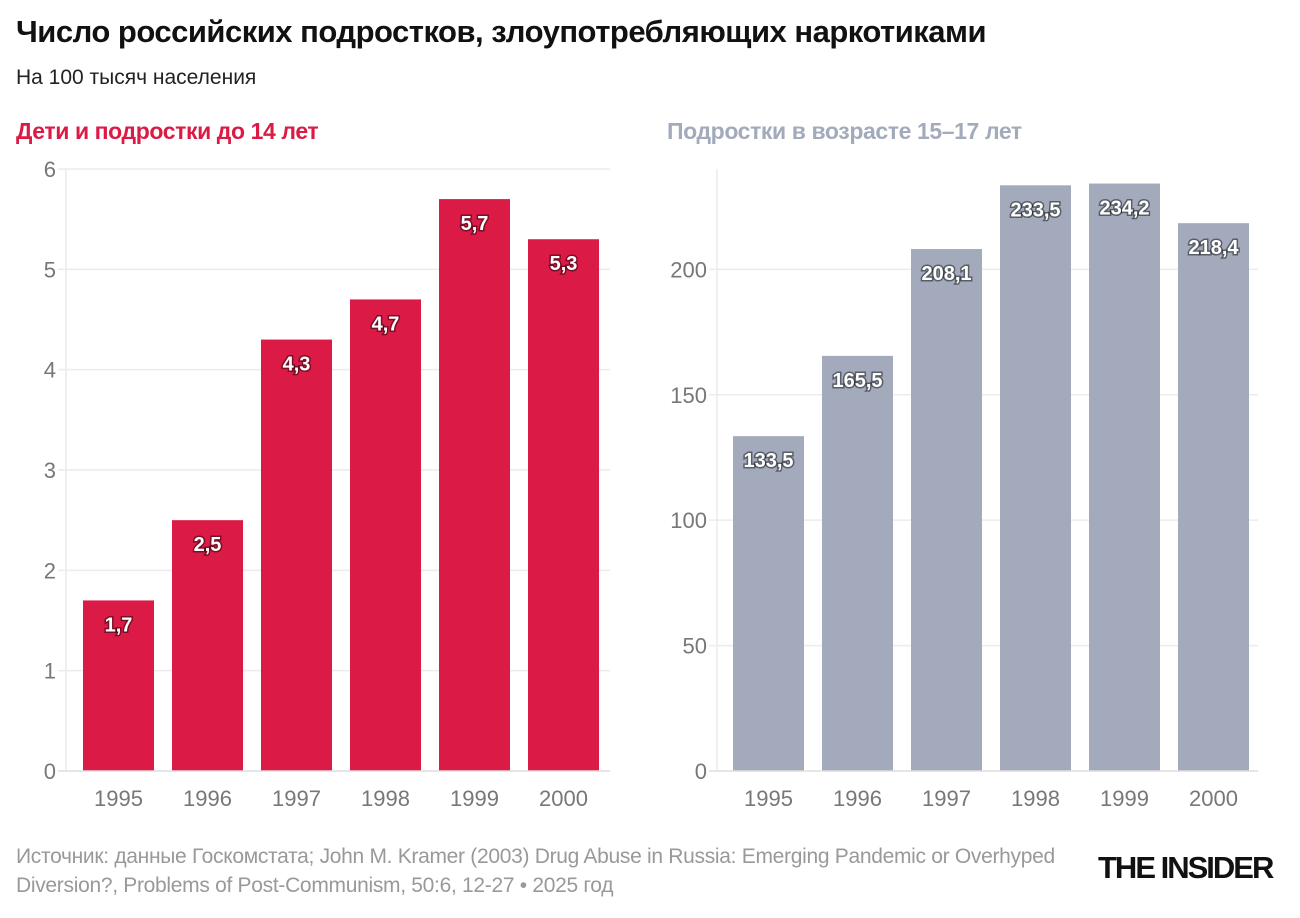  I want to click on data-label: 4,3, so click(297, 365).